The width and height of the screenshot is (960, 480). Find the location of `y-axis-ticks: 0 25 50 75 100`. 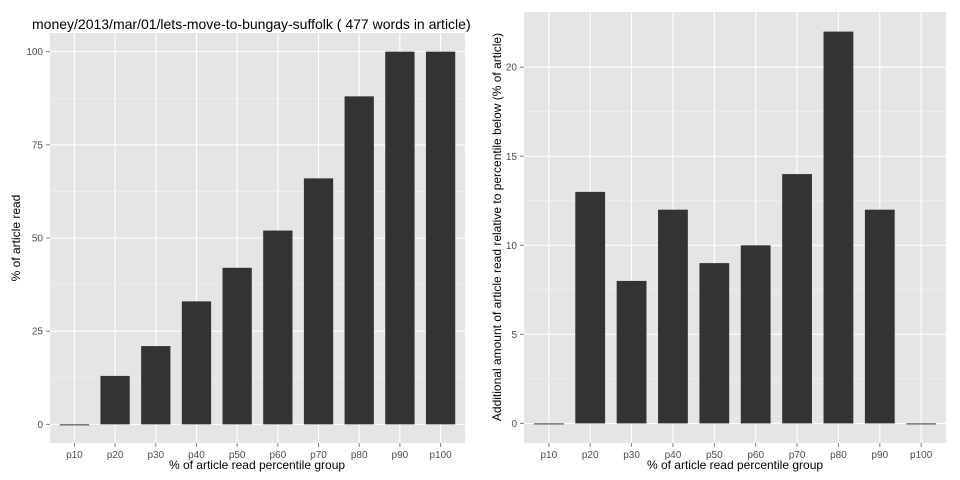

y-axis-ticks: 0 25 50 75 100 is located at coordinates (38, 239).